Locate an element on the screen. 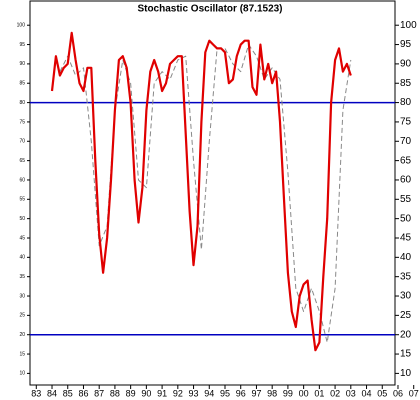  y-tick-label-left: 45 is located at coordinates (22, 238).